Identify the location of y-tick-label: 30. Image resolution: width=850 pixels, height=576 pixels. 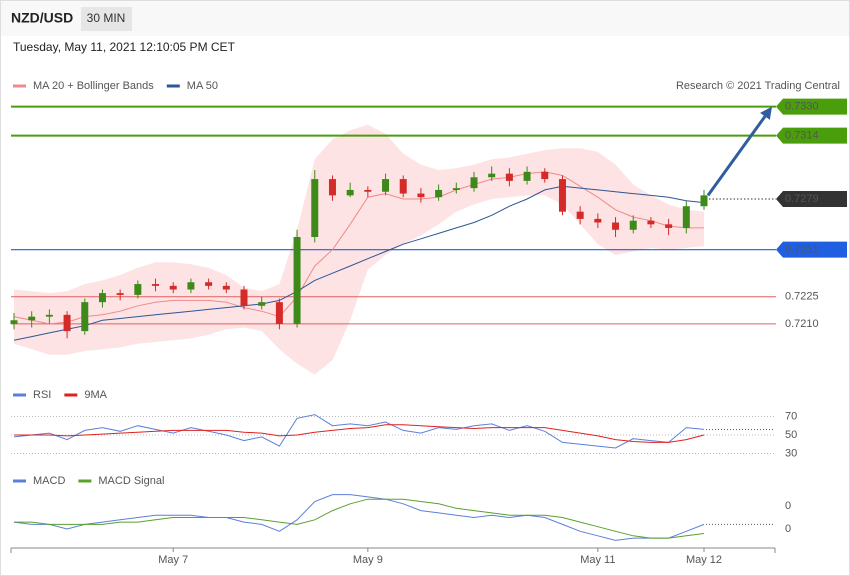
(791, 453).